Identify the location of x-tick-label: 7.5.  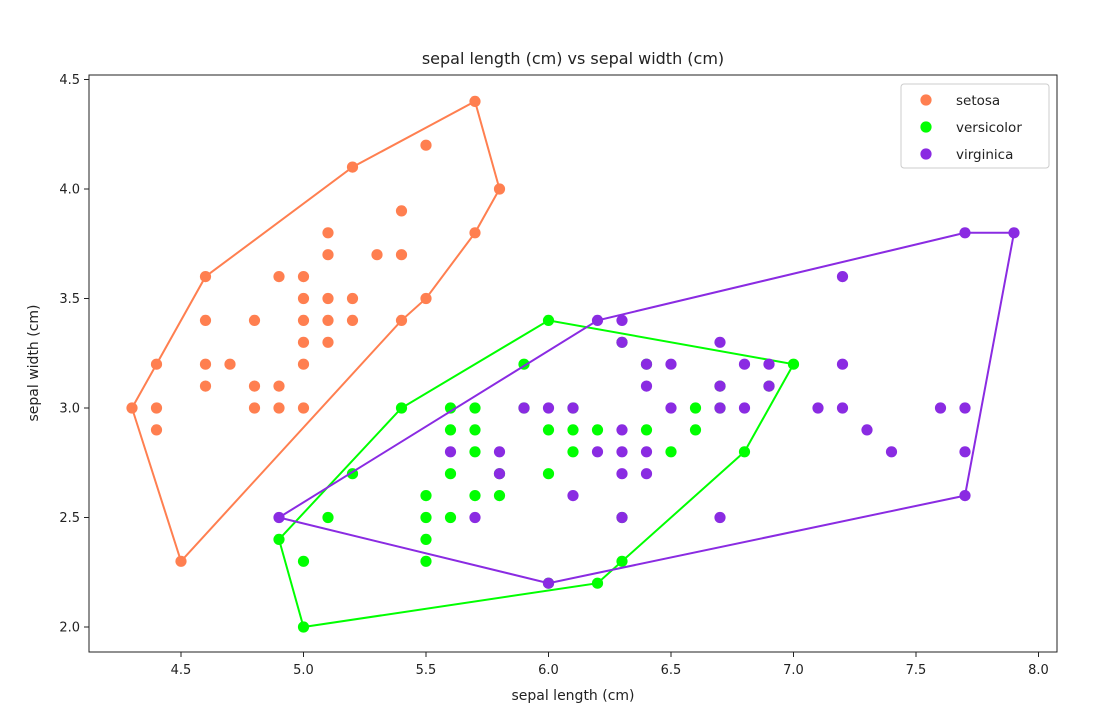
(916, 670).